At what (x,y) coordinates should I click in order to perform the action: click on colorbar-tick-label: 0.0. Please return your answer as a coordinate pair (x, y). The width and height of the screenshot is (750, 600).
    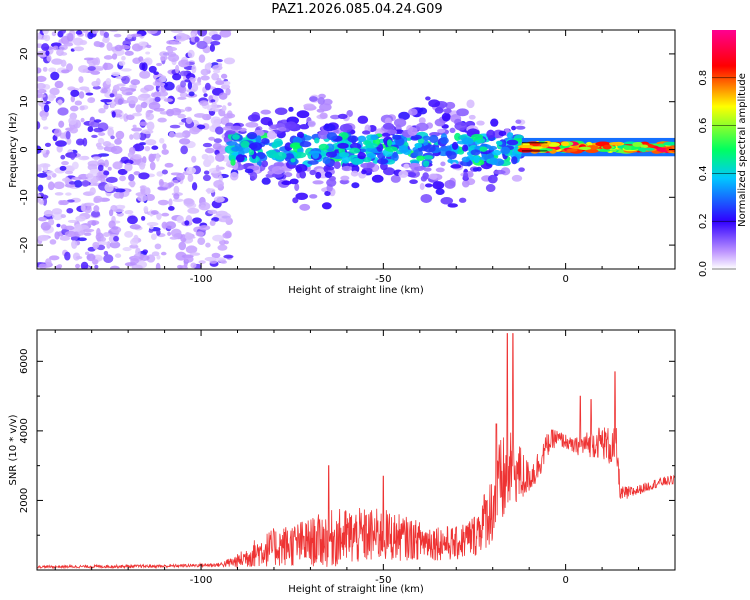
    Looking at the image, I should click on (703, 269).